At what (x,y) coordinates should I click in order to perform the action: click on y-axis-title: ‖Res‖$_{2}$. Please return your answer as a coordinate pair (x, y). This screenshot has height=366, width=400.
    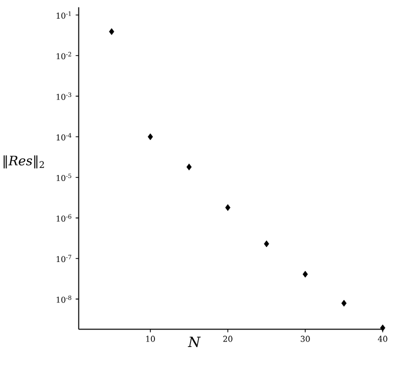
    Looking at the image, I should click on (24, 161).